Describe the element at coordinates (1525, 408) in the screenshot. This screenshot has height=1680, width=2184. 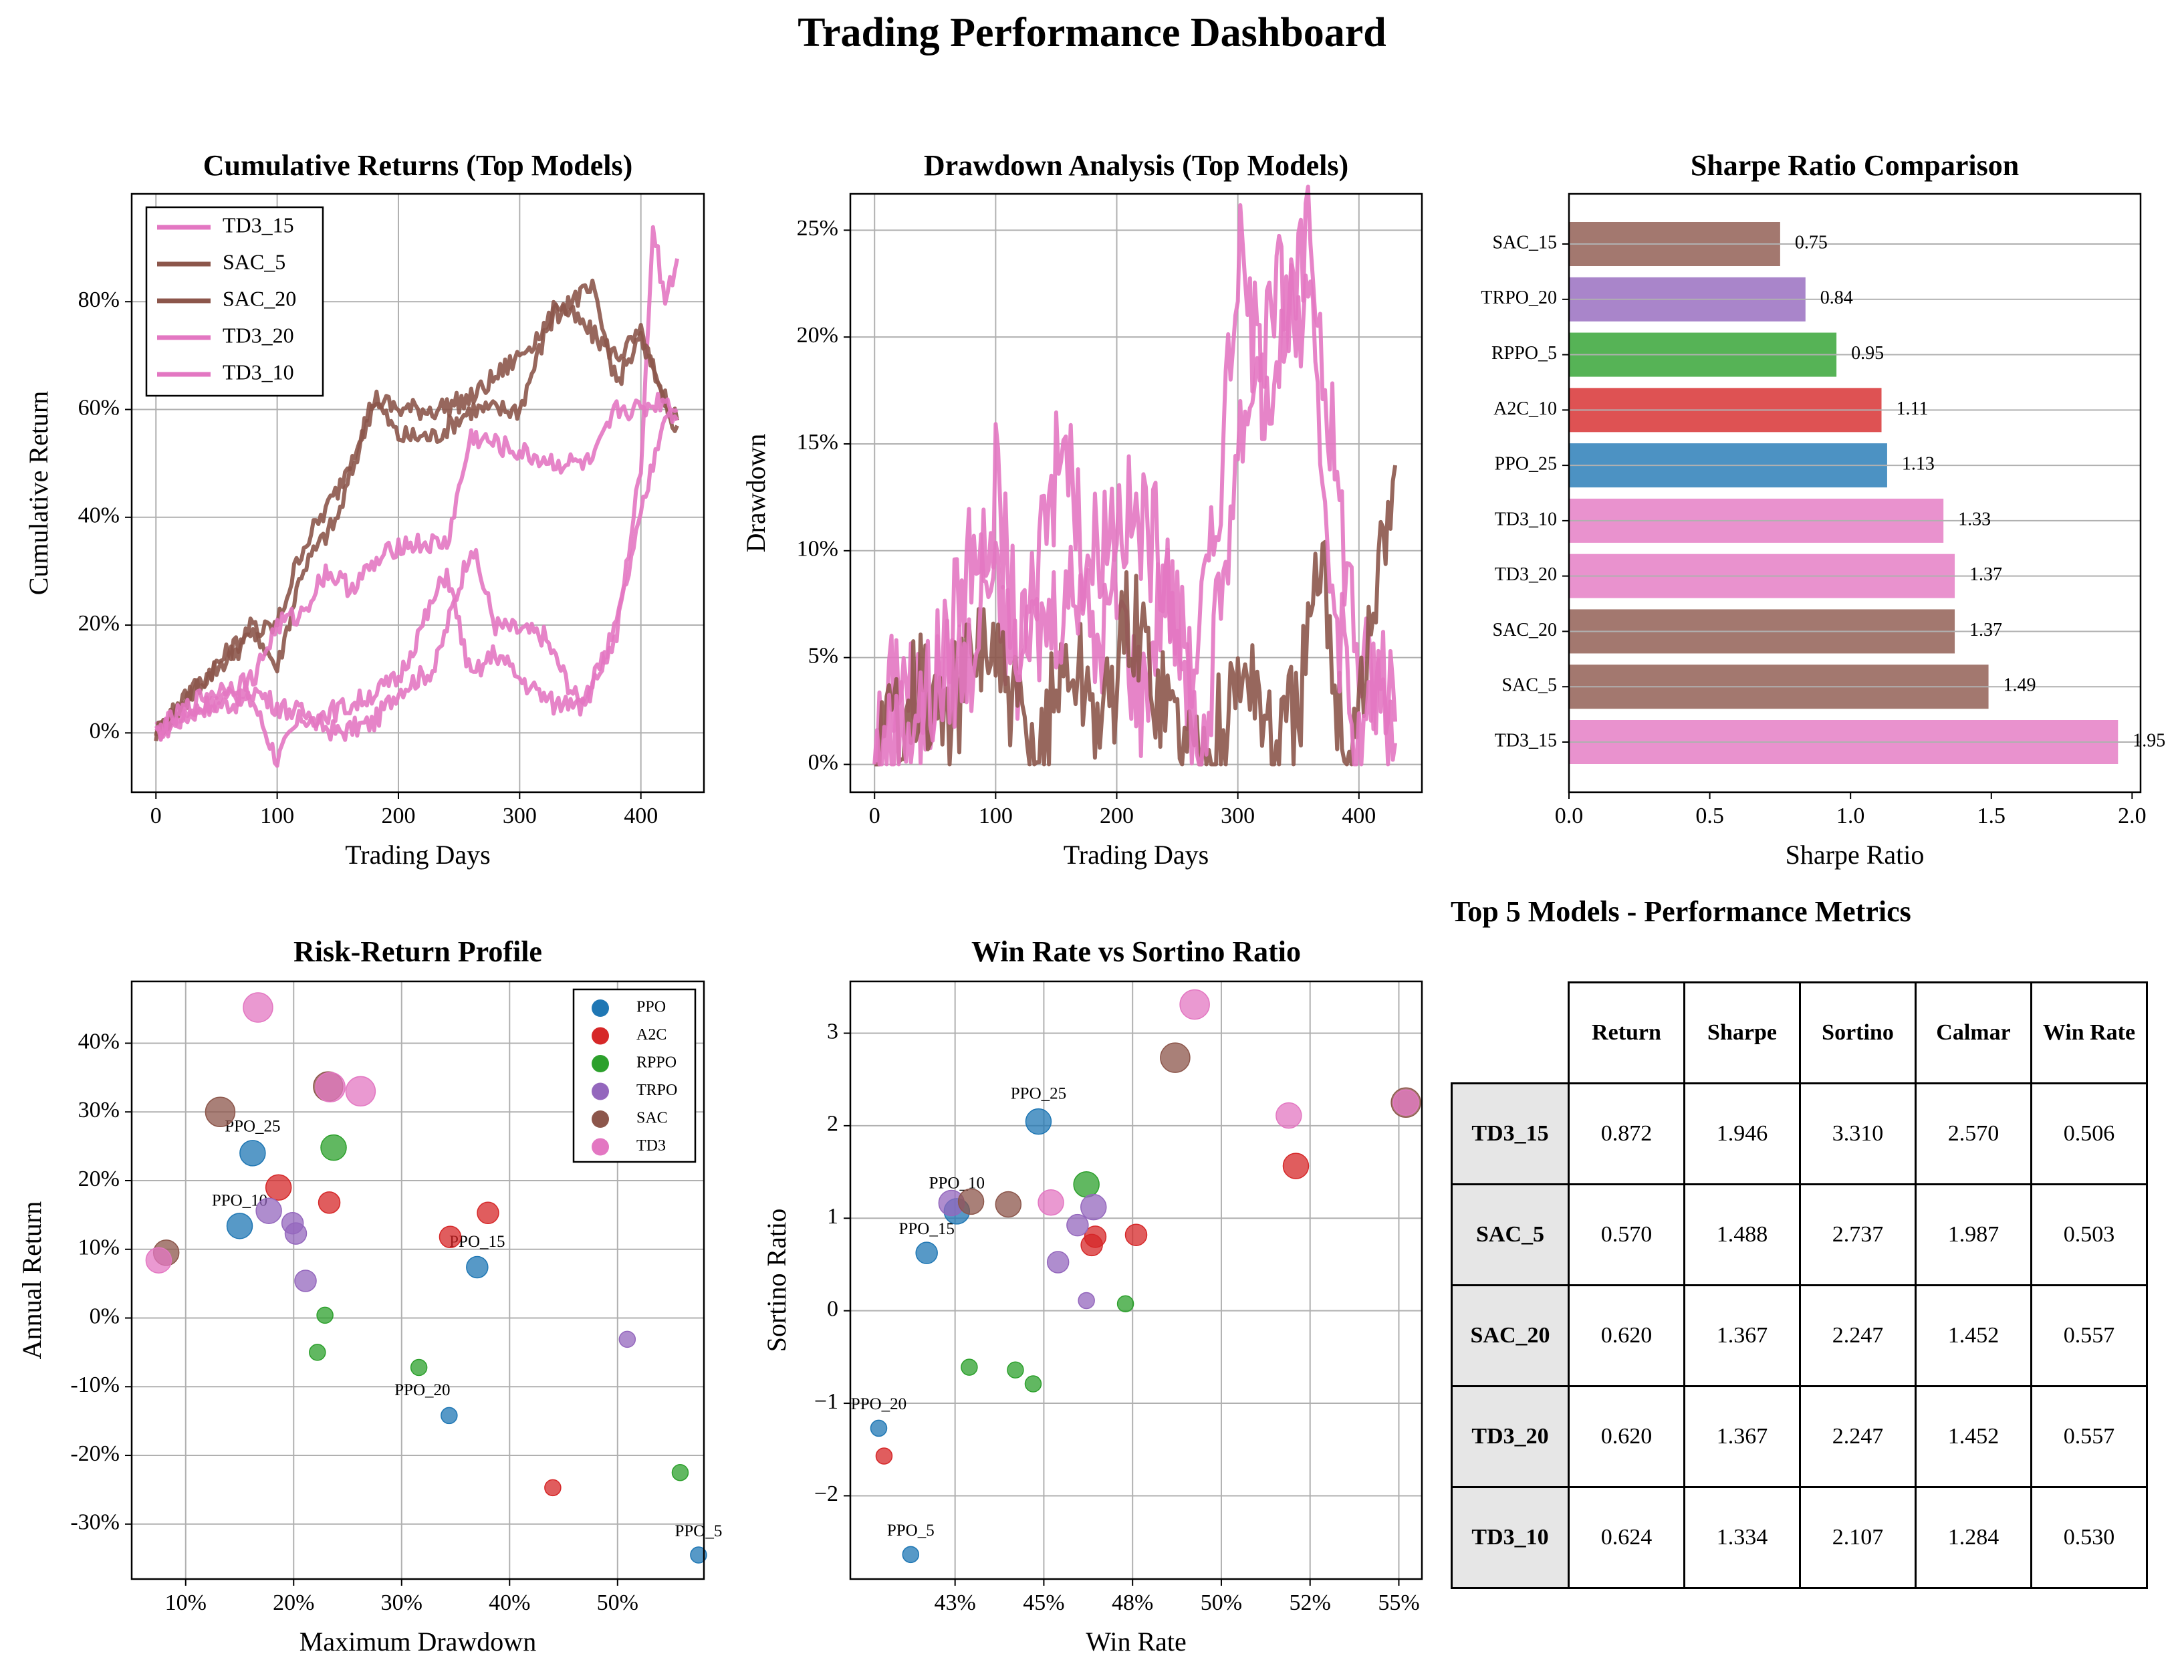
I see `sharpe-category-label: A2C_10` at that location.